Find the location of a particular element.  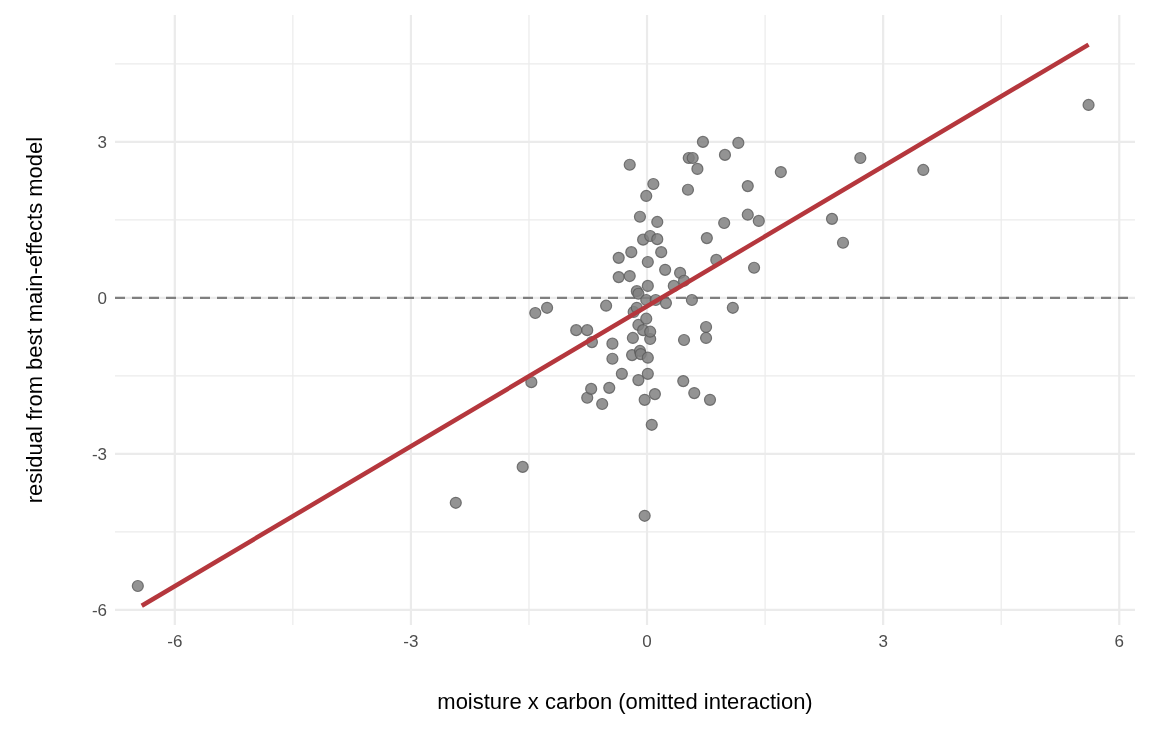

x-tick-label: 6 is located at coordinates (1119, 641).